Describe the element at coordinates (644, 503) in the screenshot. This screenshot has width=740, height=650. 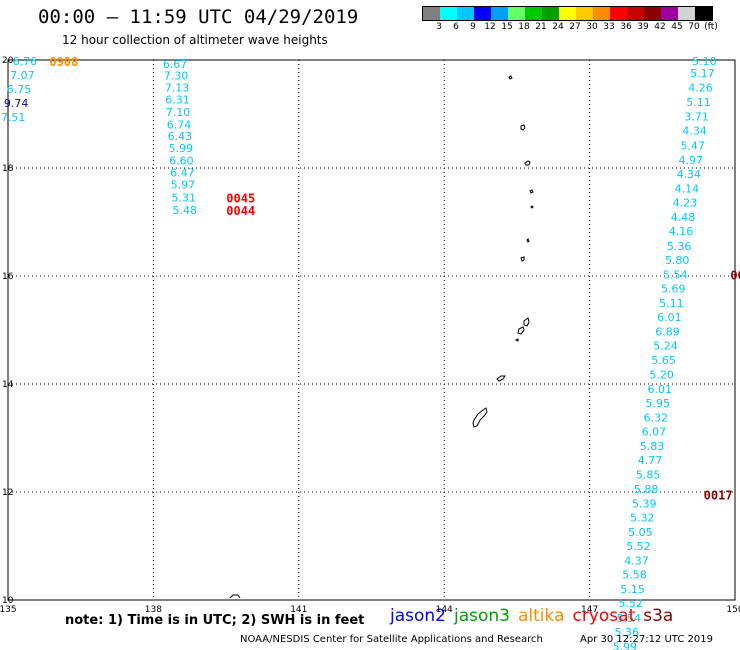
I see `wave-height-value: 5.39` at that location.